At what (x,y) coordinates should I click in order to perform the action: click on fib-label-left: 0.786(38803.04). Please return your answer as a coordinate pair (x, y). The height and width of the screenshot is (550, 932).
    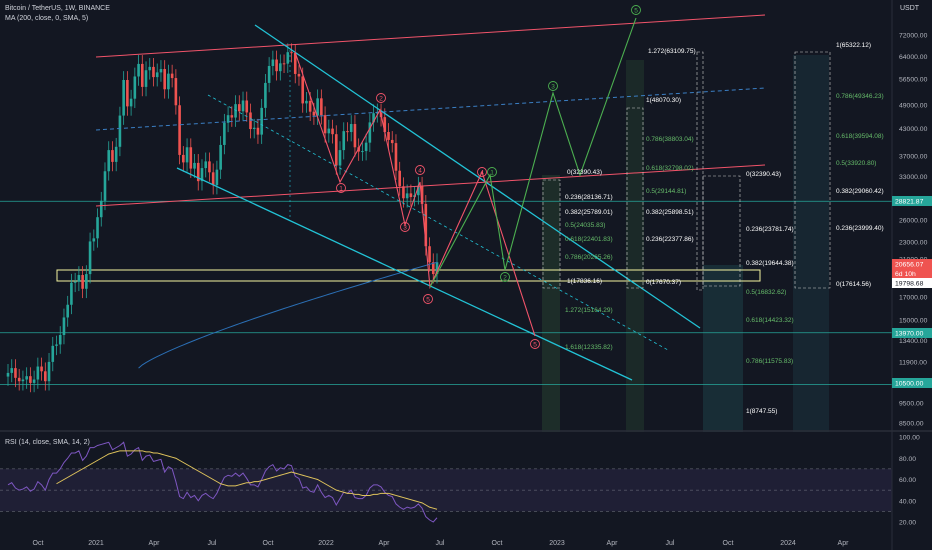
    Looking at the image, I should click on (670, 139).